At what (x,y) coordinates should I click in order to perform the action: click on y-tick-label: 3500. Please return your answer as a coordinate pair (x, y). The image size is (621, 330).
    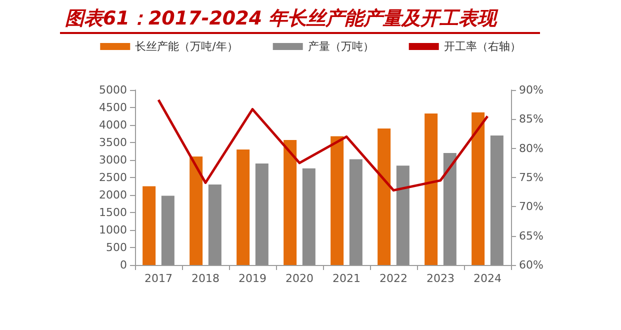
    Looking at the image, I should click on (113, 142).